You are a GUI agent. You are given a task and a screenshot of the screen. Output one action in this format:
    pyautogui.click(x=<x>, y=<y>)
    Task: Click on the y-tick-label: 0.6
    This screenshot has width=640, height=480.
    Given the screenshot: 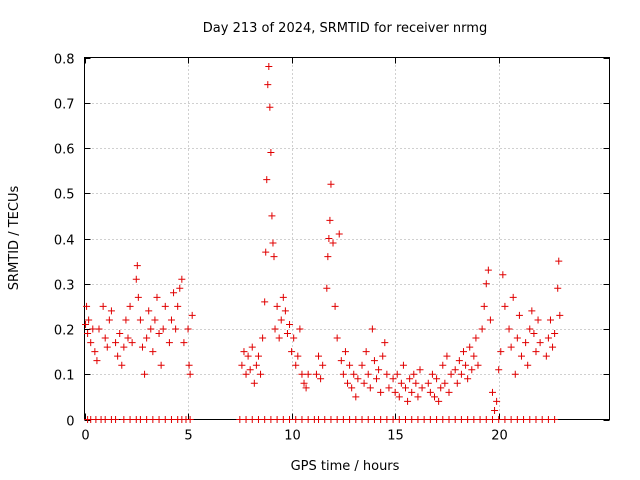 What is the action you would take?
    pyautogui.click(x=64, y=150)
    